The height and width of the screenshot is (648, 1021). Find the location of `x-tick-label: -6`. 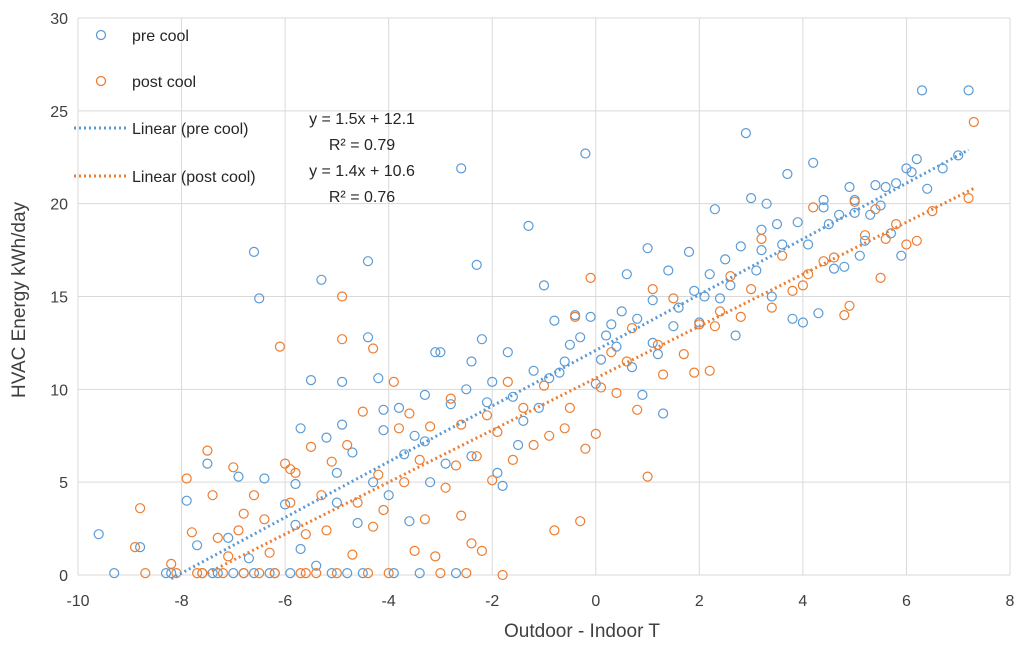

x-tick-label: -6 is located at coordinates (285, 601).